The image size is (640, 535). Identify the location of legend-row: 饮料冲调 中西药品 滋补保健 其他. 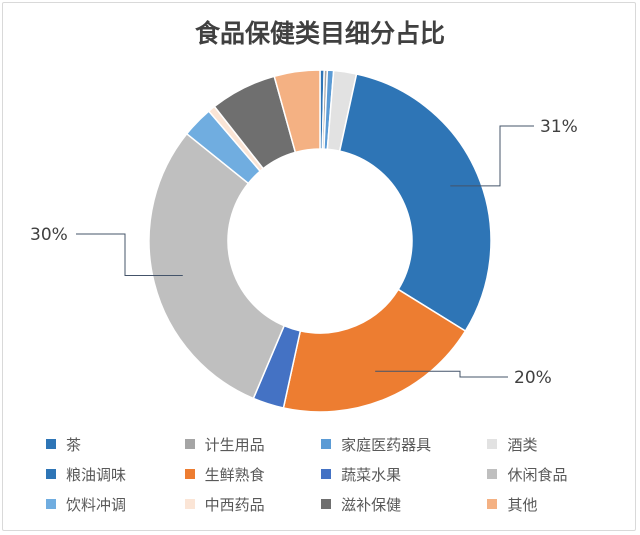
(336, 504).